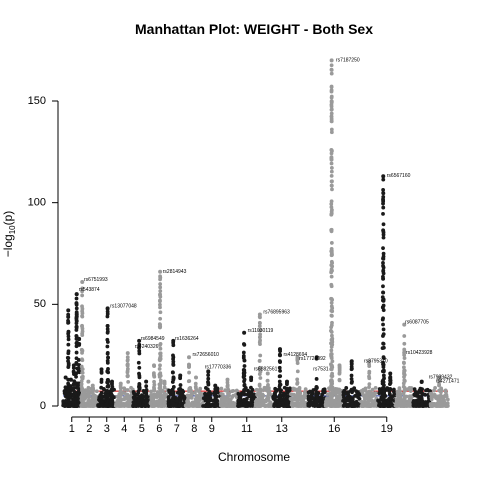  Describe the element at coordinates (376, 361) in the screenshot. I see `snp-label: rs3795370` at that location.